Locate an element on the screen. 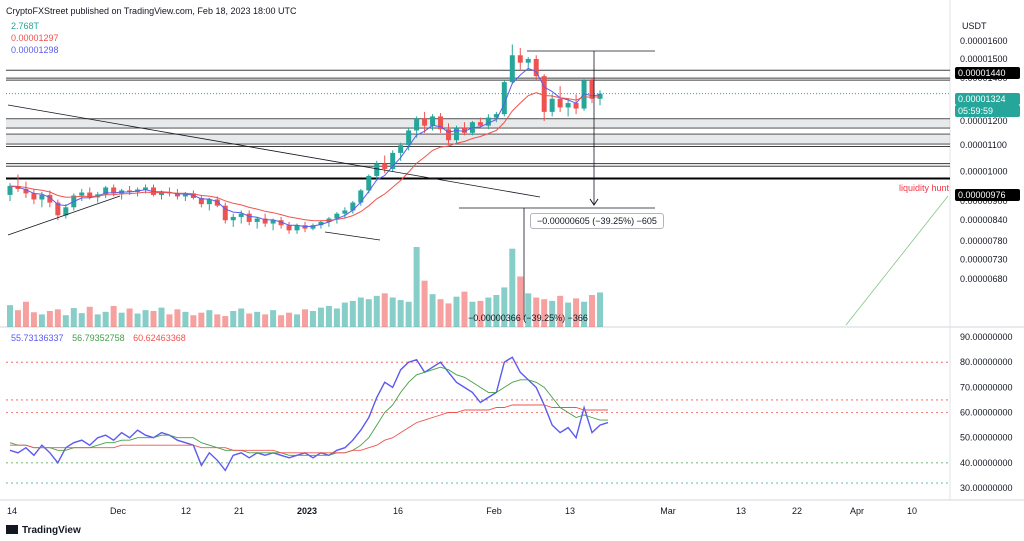 The width and height of the screenshot is (1024, 541). trendline is located at coordinates (64, 215).